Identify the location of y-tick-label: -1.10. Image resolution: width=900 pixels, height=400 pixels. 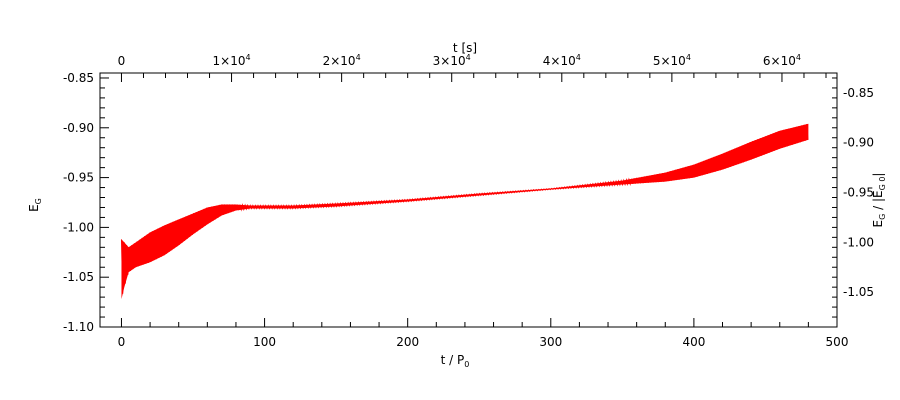
(78, 327).